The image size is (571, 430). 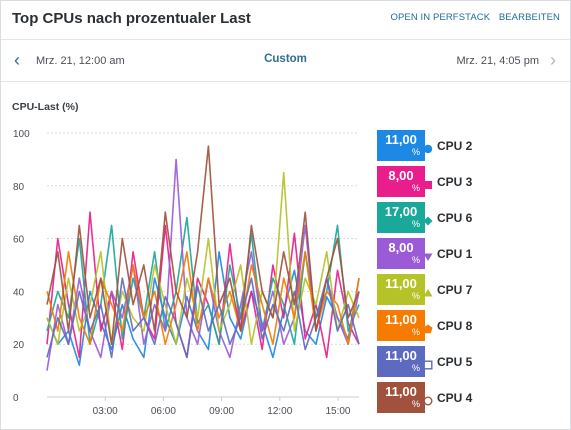 I want to click on y-tick-label: 0, so click(x=16, y=398).